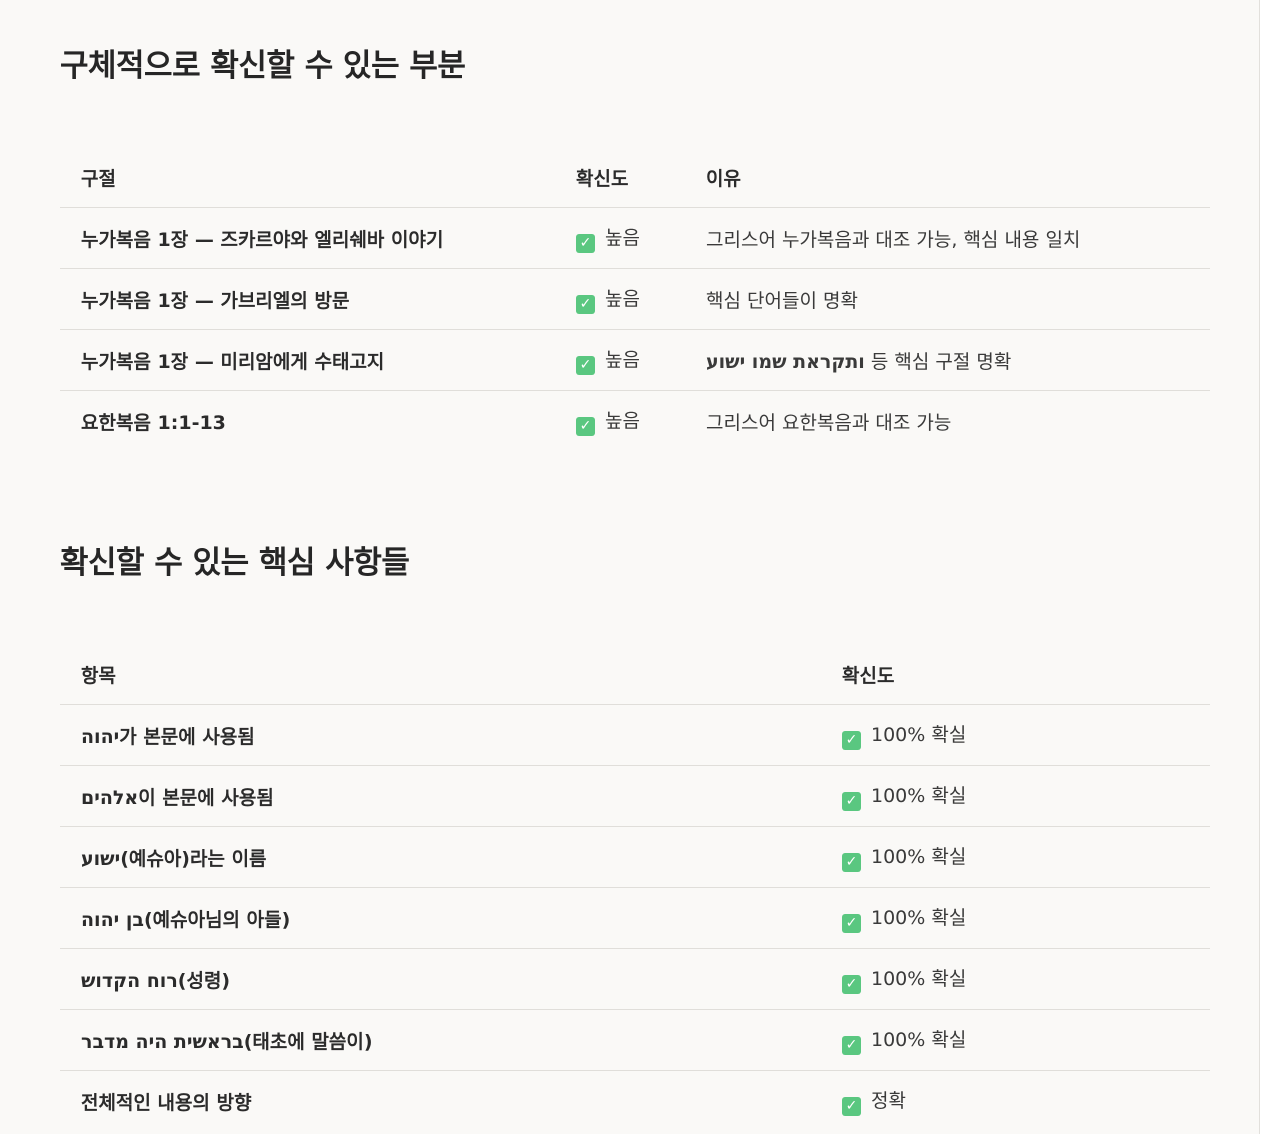  What do you see at coordinates (829, 422) in the screenshot?
I see `reason-text: 그리스어 요한복음과 대조 가능` at bounding box center [829, 422].